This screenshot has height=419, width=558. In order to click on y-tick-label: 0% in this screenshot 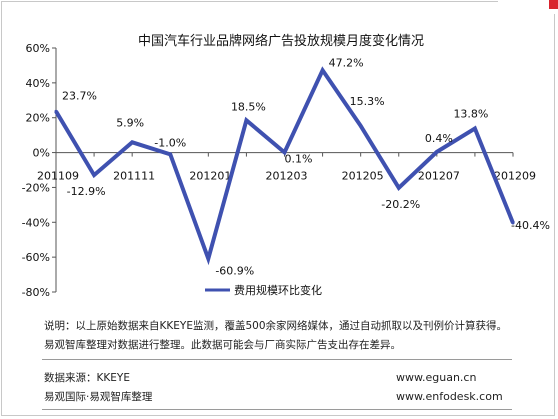, I will do `click(41, 153)`.